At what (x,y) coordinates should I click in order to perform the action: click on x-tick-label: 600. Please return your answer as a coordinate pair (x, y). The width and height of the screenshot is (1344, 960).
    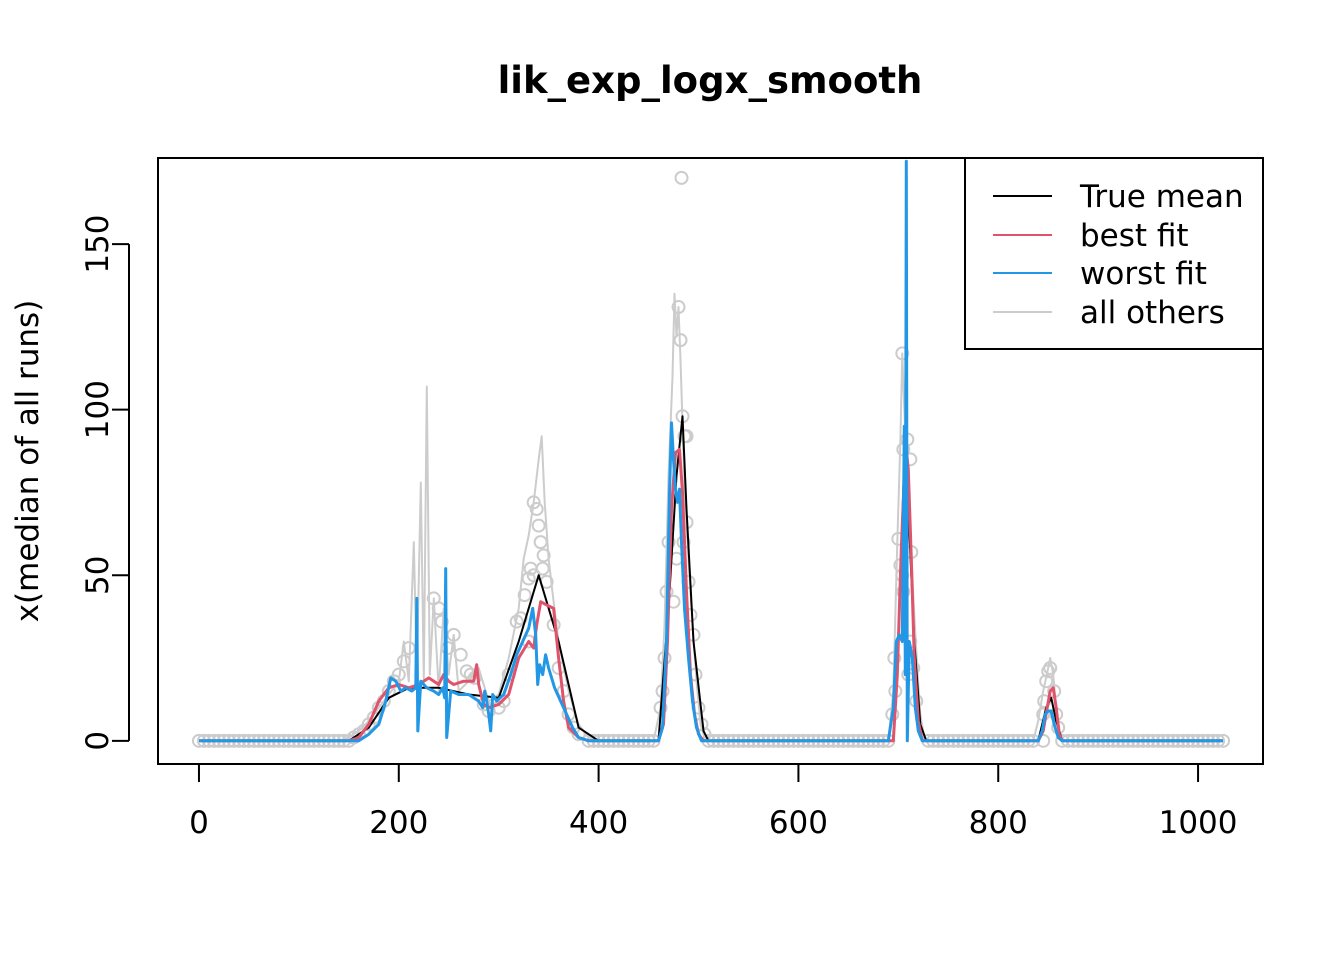
    Looking at the image, I should click on (798, 823).